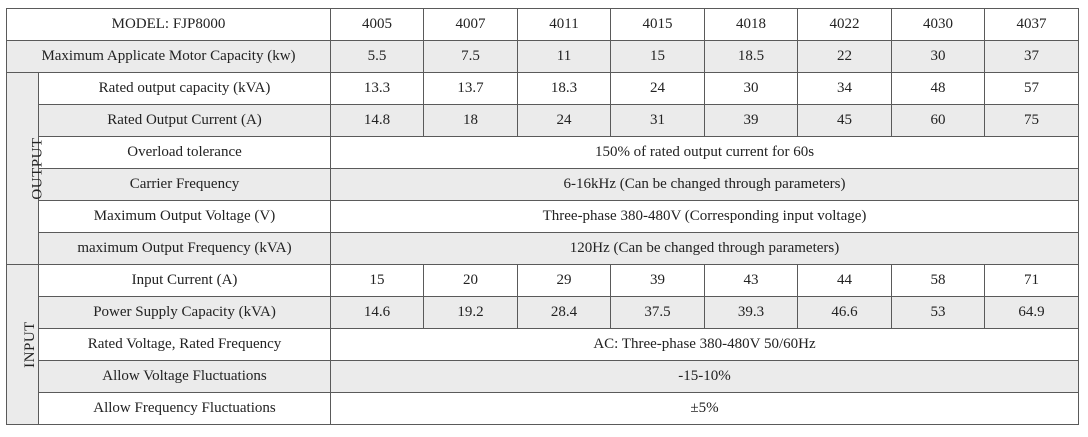  Describe the element at coordinates (751, 24) in the screenshot. I see `model-cell: 4018` at that location.